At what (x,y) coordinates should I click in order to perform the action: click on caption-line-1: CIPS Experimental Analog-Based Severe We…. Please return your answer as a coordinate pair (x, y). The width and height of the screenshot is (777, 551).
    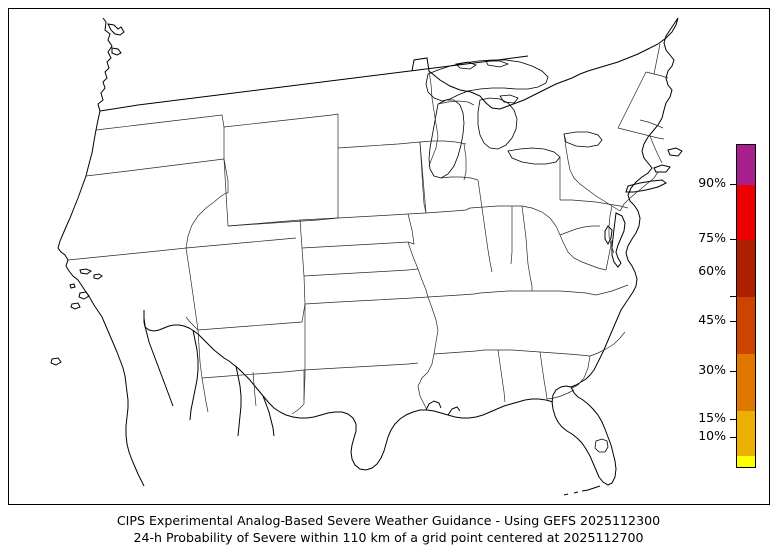
    Looking at the image, I should click on (388, 520).